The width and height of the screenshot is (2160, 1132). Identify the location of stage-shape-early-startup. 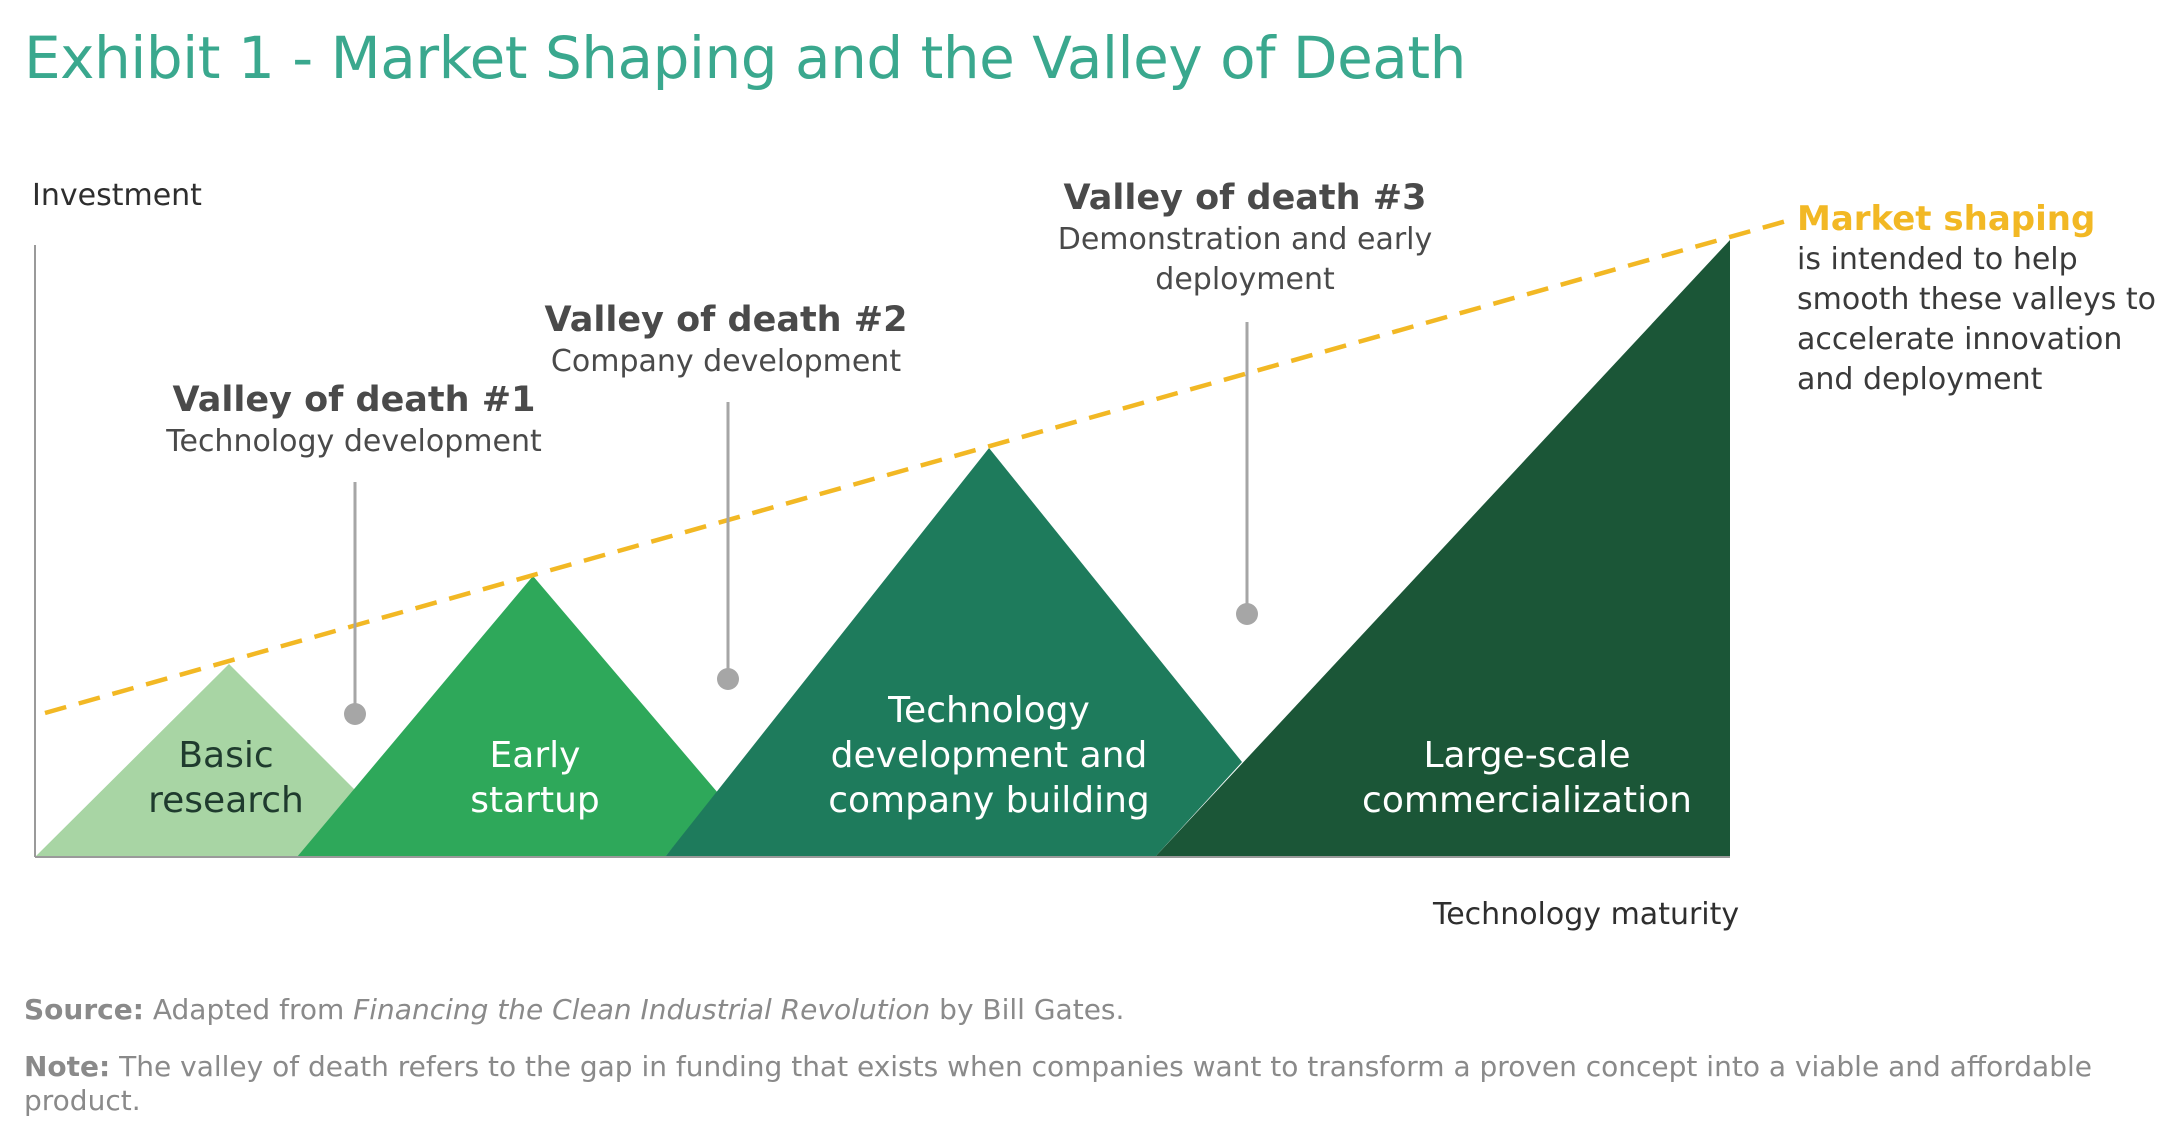
(507, 716).